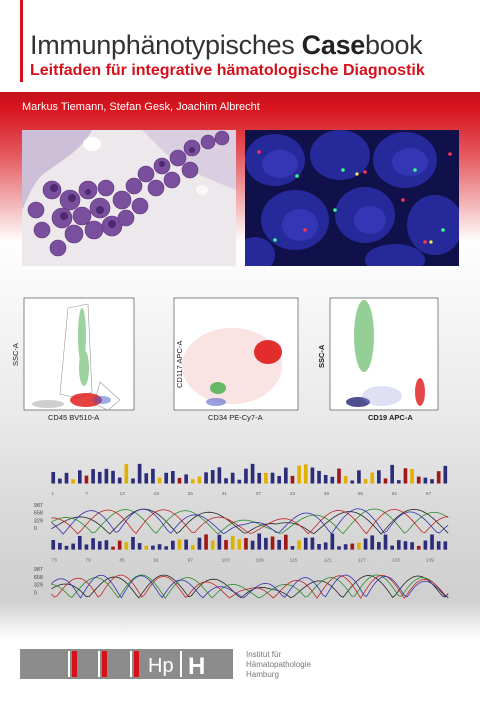  What do you see at coordinates (390, 417) in the screenshot?
I see `plot3-xlabel: CD19 APC-A` at bounding box center [390, 417].